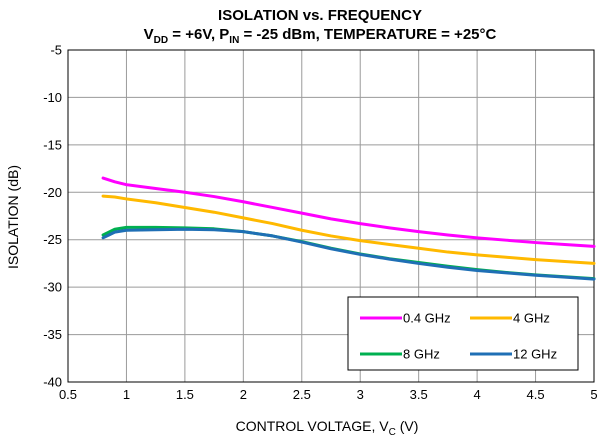  What do you see at coordinates (302, 394) in the screenshot?
I see `x-tick-label: 2.5` at bounding box center [302, 394].